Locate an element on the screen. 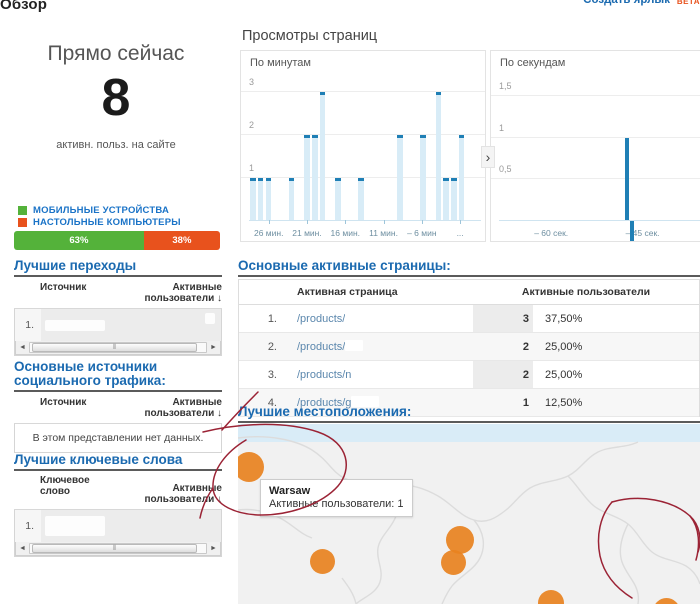  row-percentage: 25,00% is located at coordinates (616, 346).